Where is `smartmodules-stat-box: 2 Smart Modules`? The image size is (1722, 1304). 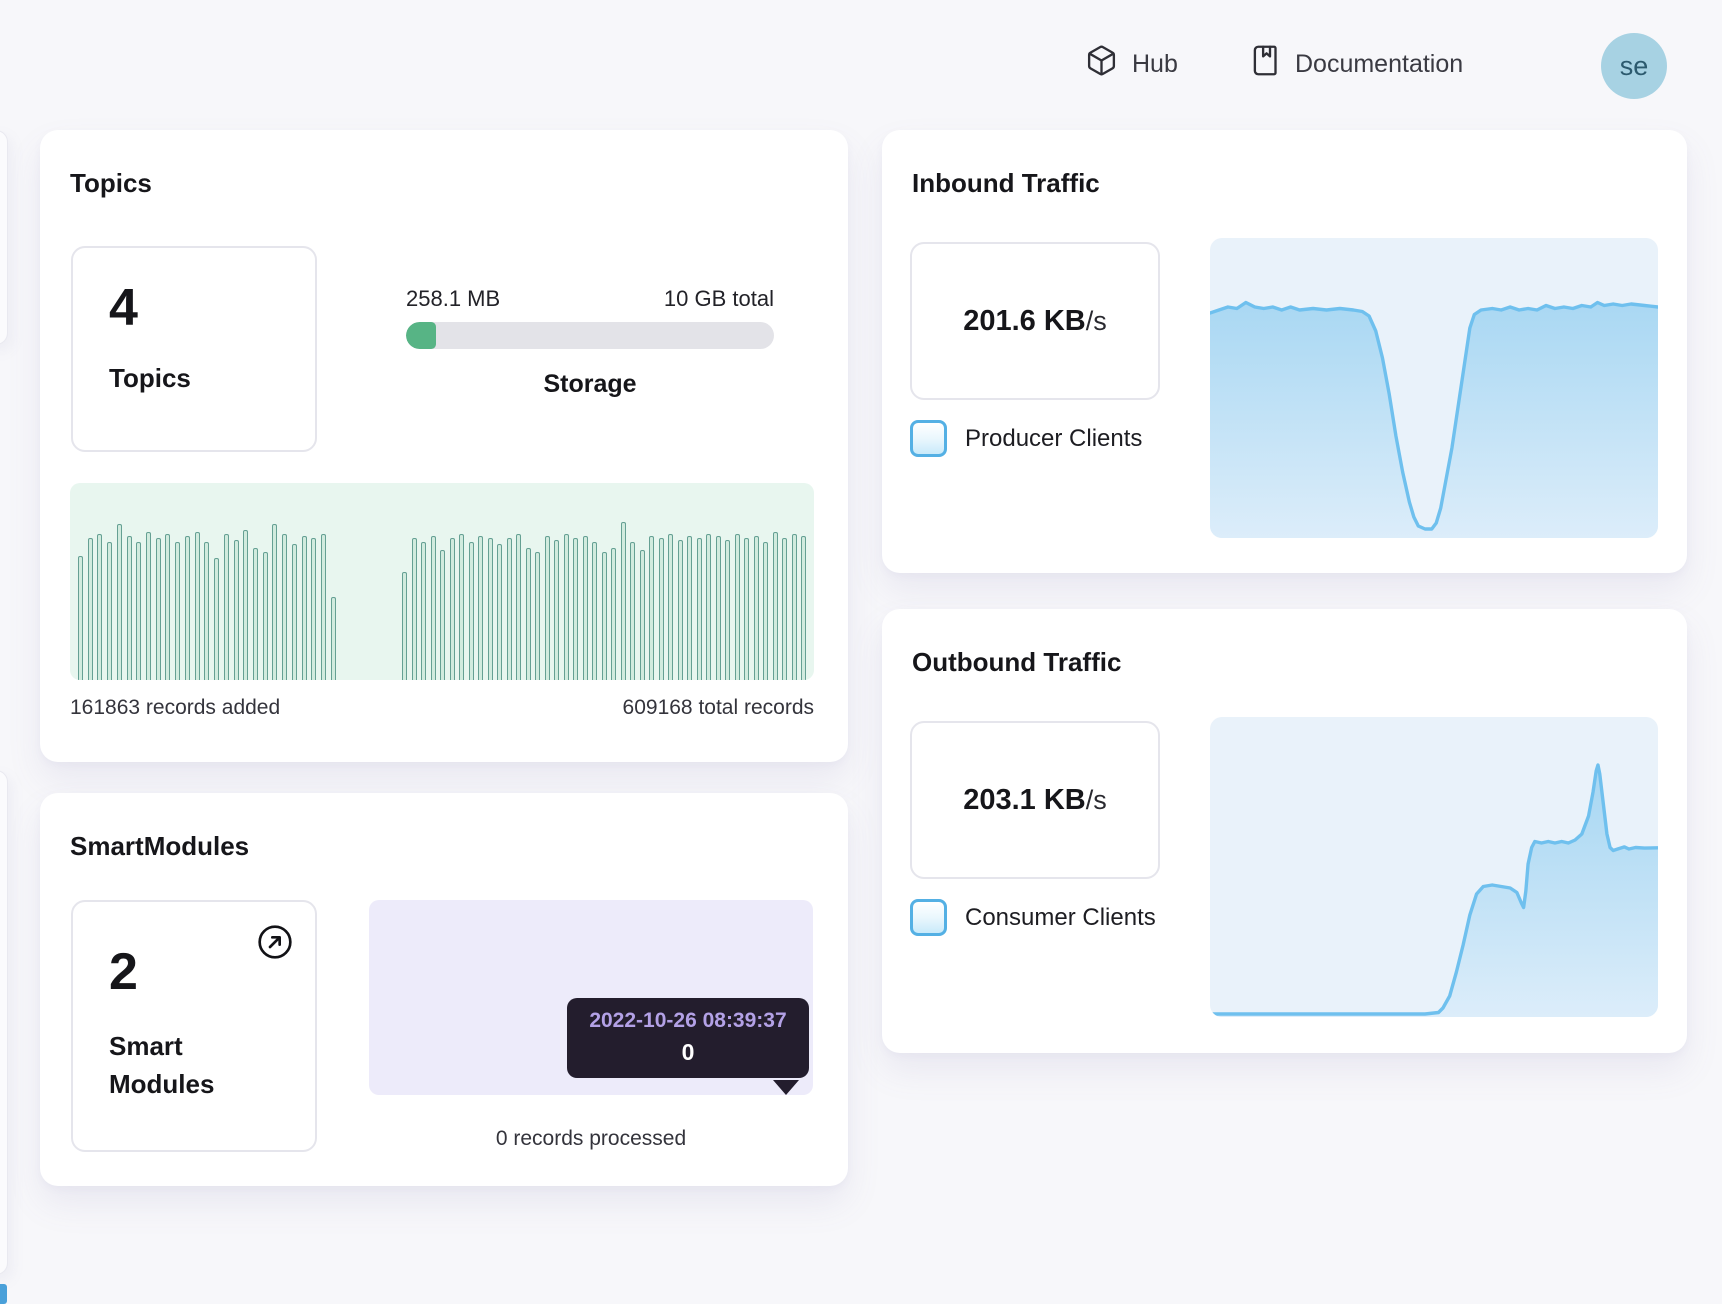 smartmodules-stat-box: 2 Smart Modules is located at coordinates (194, 1026).